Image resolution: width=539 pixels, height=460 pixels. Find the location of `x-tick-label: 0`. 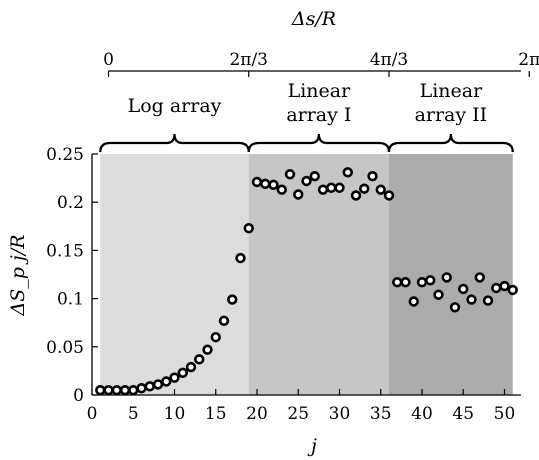

x-tick-label: 0 is located at coordinates (92, 414).